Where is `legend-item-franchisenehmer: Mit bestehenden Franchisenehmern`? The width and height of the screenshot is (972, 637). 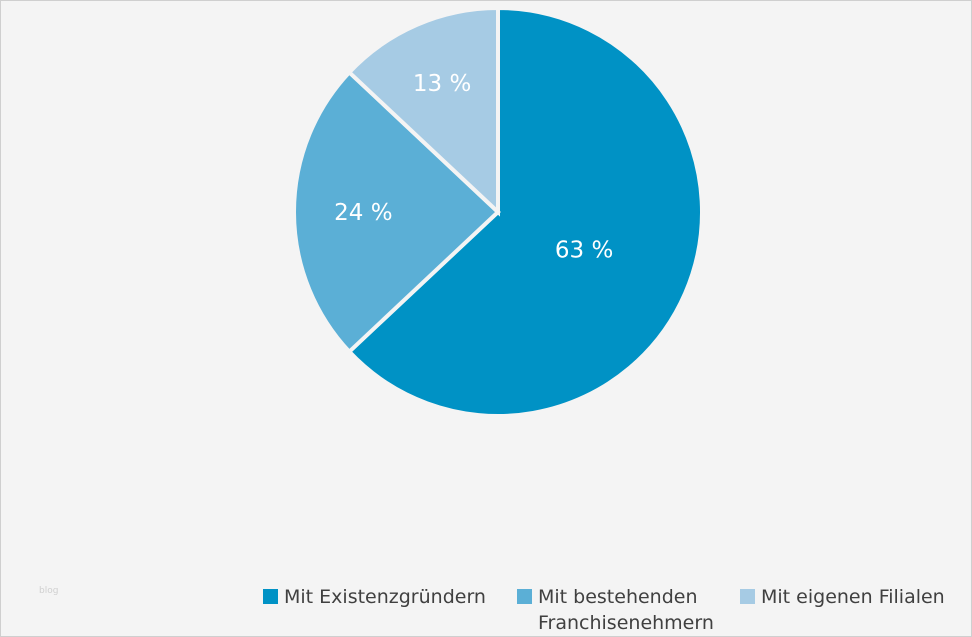 legend-item-franchisenehmer: Mit bestehenden Franchisenehmern is located at coordinates (615, 610).